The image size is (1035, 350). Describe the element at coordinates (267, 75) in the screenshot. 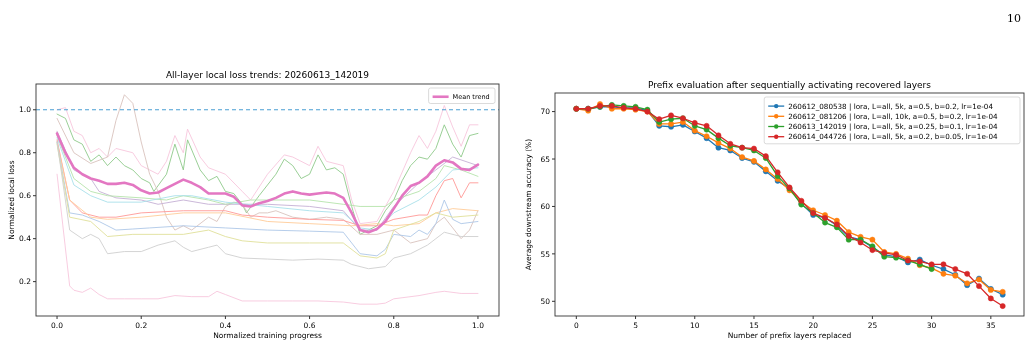

I see `chart-title: All-layer local loss trends: 20260613_142019` at that location.